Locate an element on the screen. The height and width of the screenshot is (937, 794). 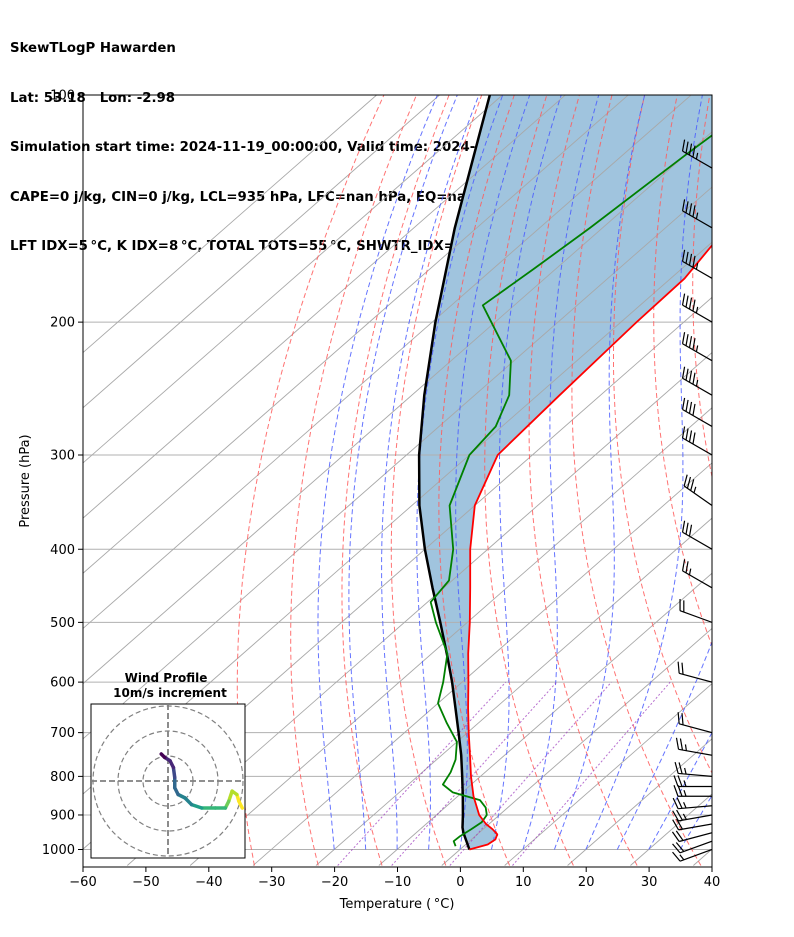
y-tick-label: 300 is located at coordinates (62, 455).